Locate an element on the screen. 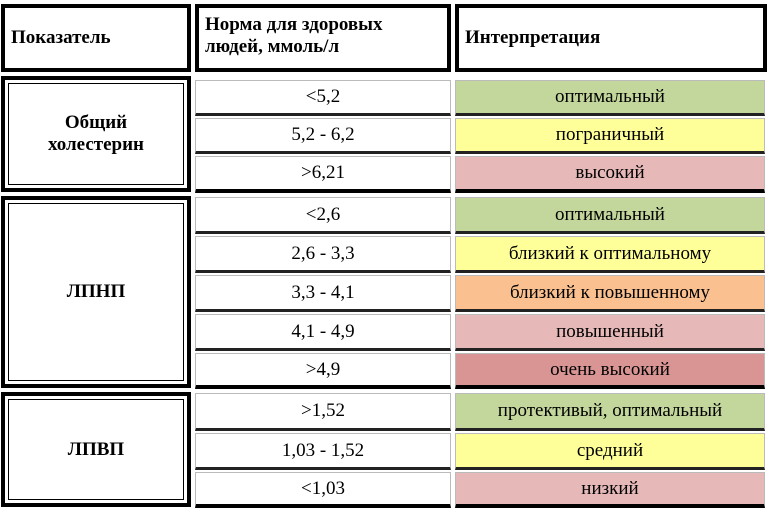  parameter-ldl-label: ЛПНП is located at coordinates (96, 292).